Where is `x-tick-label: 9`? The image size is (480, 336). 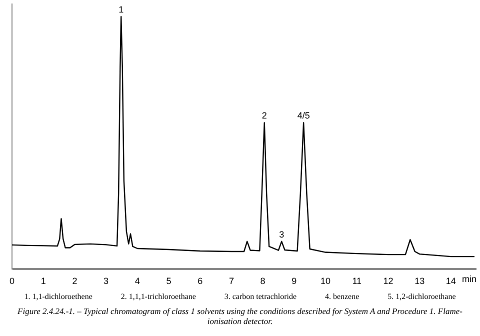
x-tick-label: 9 is located at coordinates (294, 281).